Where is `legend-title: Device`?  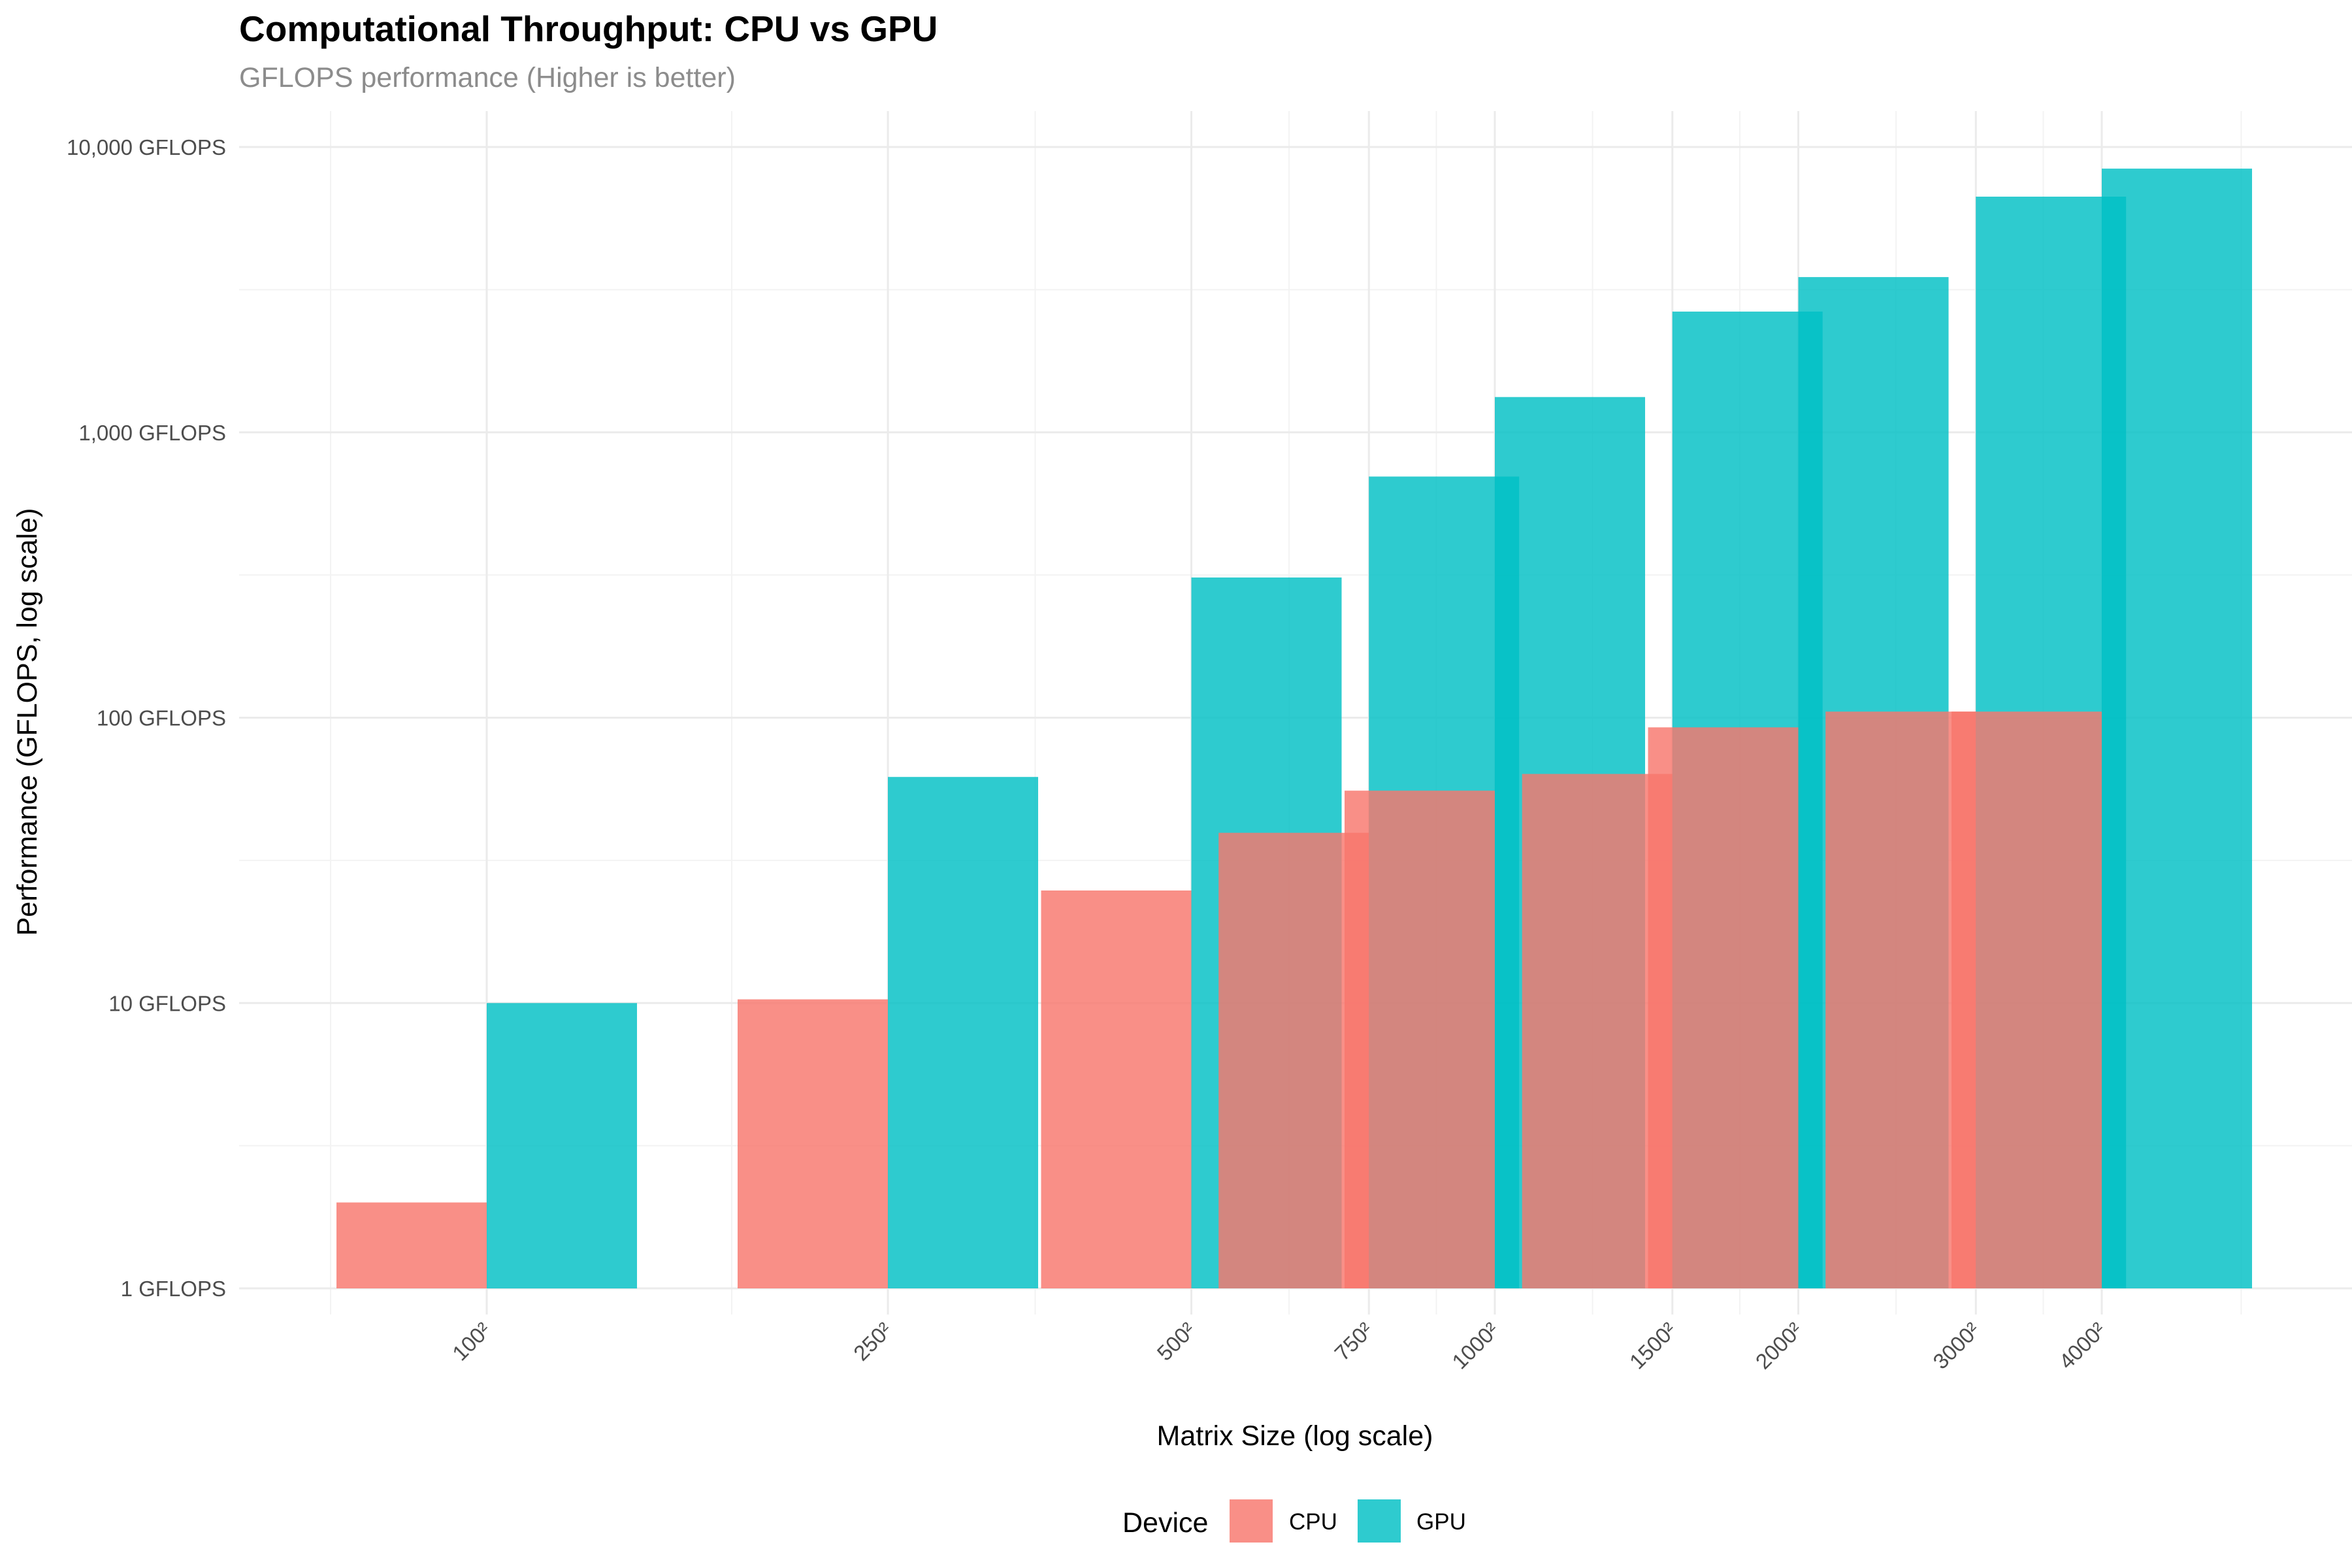 legend-title: Device is located at coordinates (1165, 1523).